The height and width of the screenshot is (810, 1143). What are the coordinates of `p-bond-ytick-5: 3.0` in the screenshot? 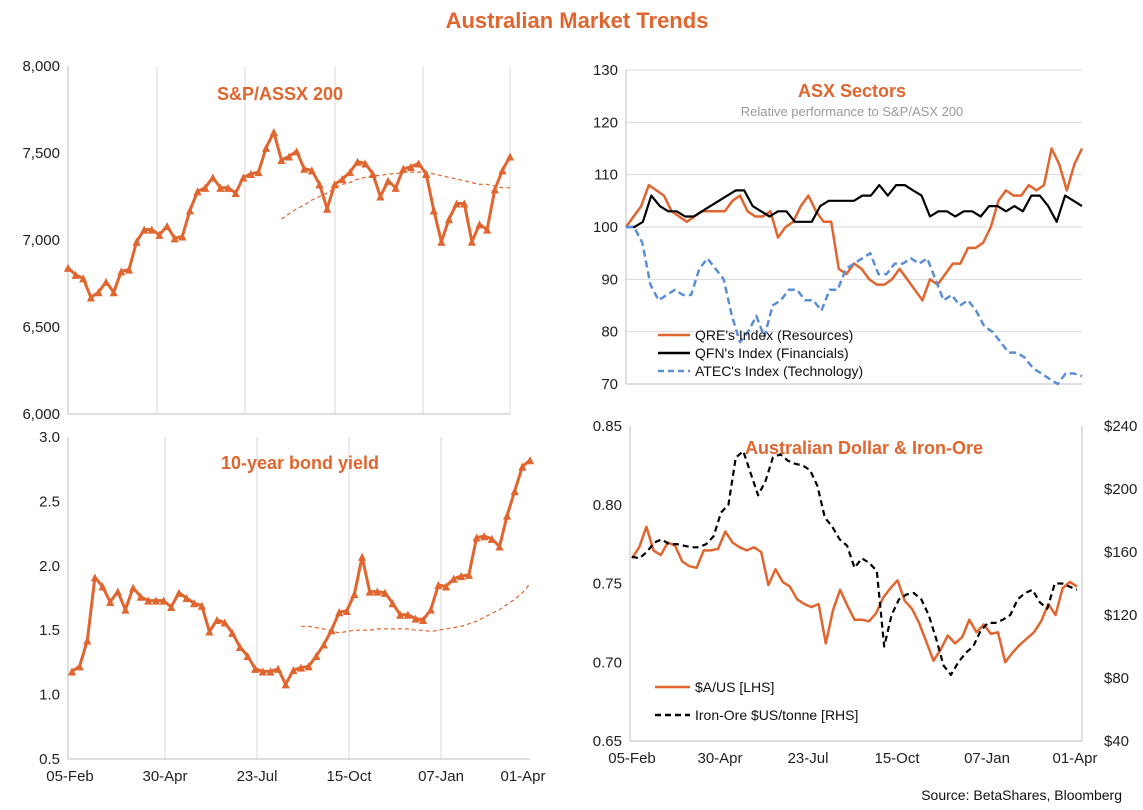 It's located at (49, 437).